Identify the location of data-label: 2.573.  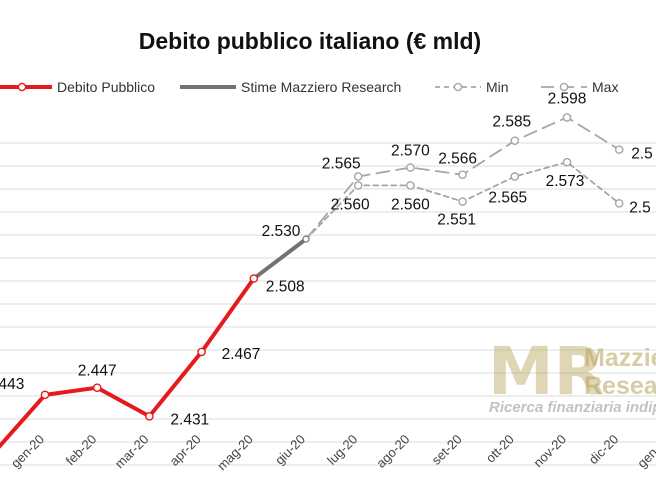
(565, 181).